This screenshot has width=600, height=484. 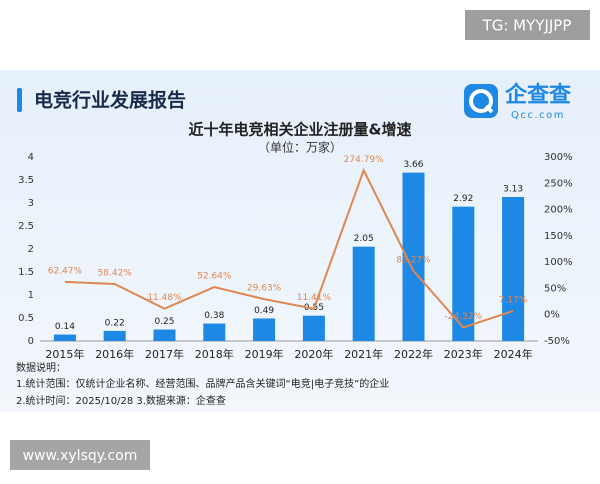 What do you see at coordinates (31, 249) in the screenshot?
I see `y-tick-label: 2` at bounding box center [31, 249].